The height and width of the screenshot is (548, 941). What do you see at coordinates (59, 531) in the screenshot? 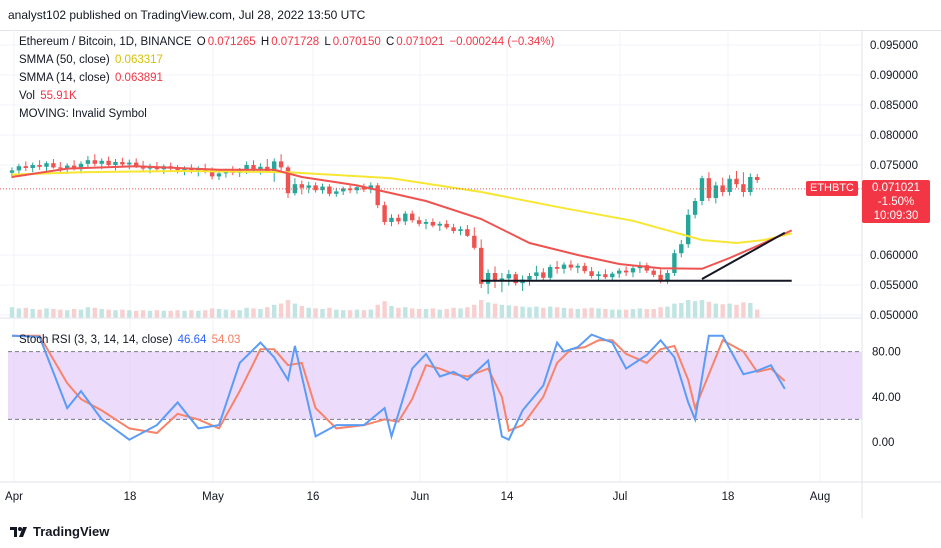
I see `tradingview-logo: TradingView` at bounding box center [59, 531].